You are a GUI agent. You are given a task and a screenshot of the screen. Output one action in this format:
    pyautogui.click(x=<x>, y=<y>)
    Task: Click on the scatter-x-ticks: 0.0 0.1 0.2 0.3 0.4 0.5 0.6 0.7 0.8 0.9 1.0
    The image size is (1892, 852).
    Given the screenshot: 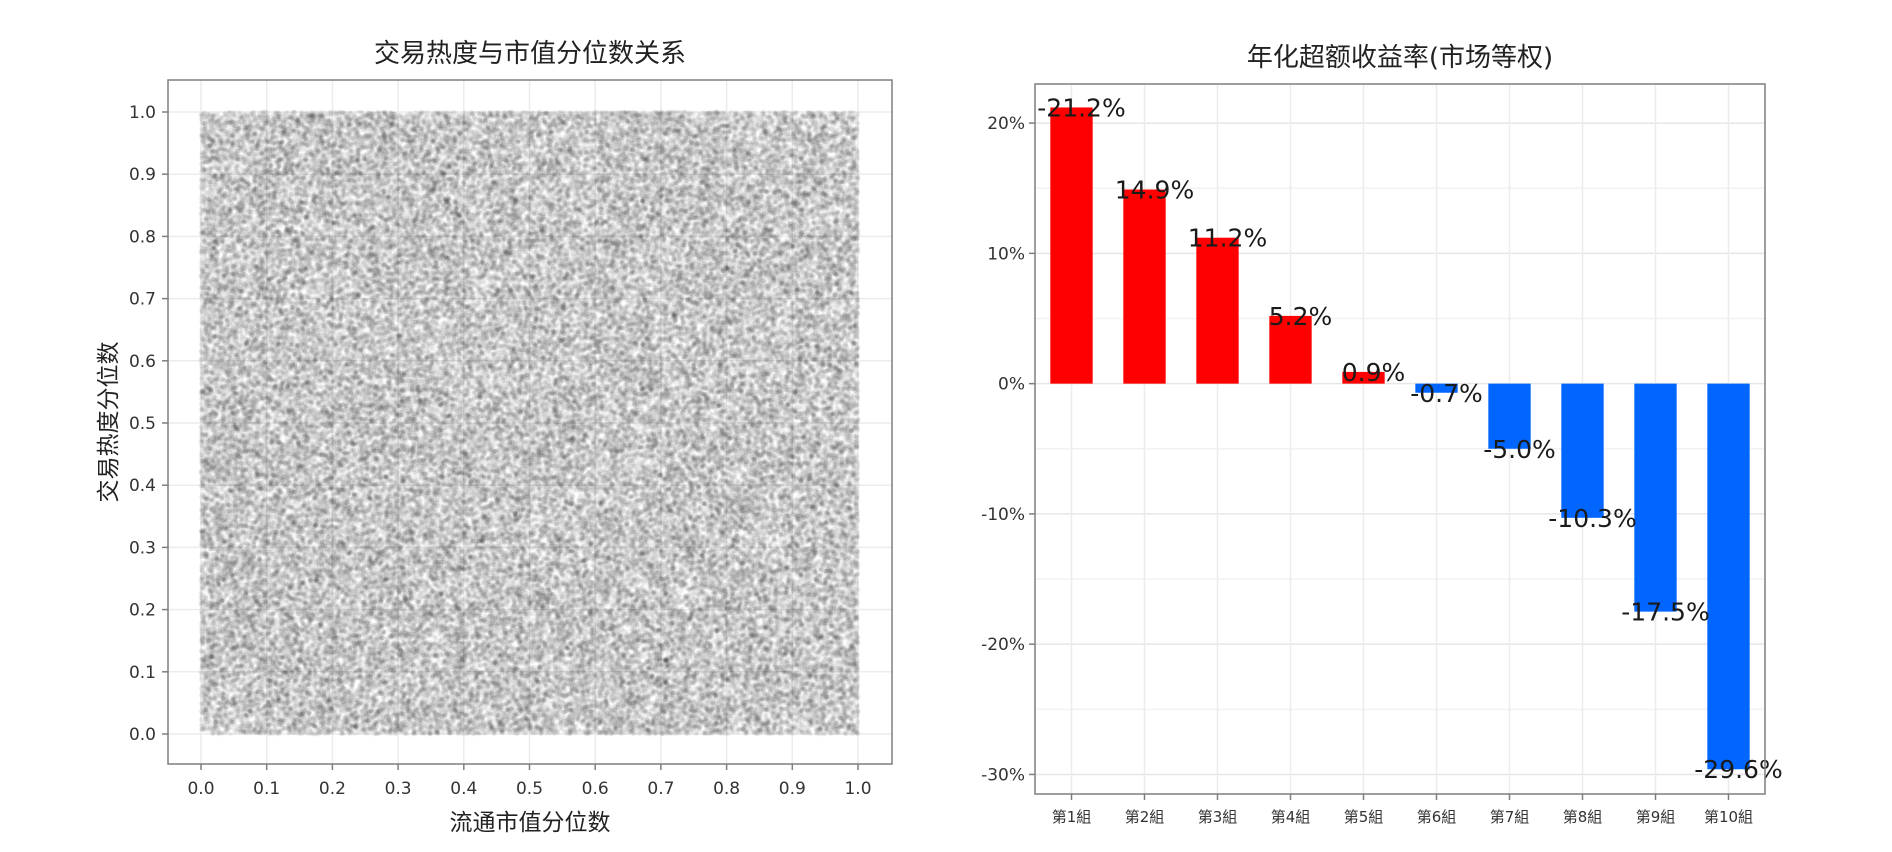 What is the action you would take?
    pyautogui.click(x=529, y=781)
    